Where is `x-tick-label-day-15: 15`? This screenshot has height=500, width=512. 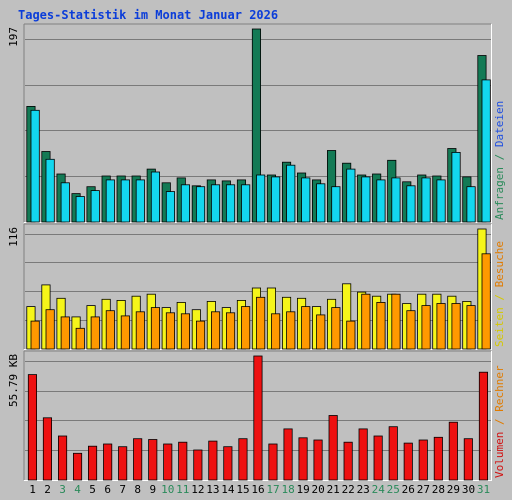
x-tick-label-day-15: 15 is located at coordinates (242, 489).